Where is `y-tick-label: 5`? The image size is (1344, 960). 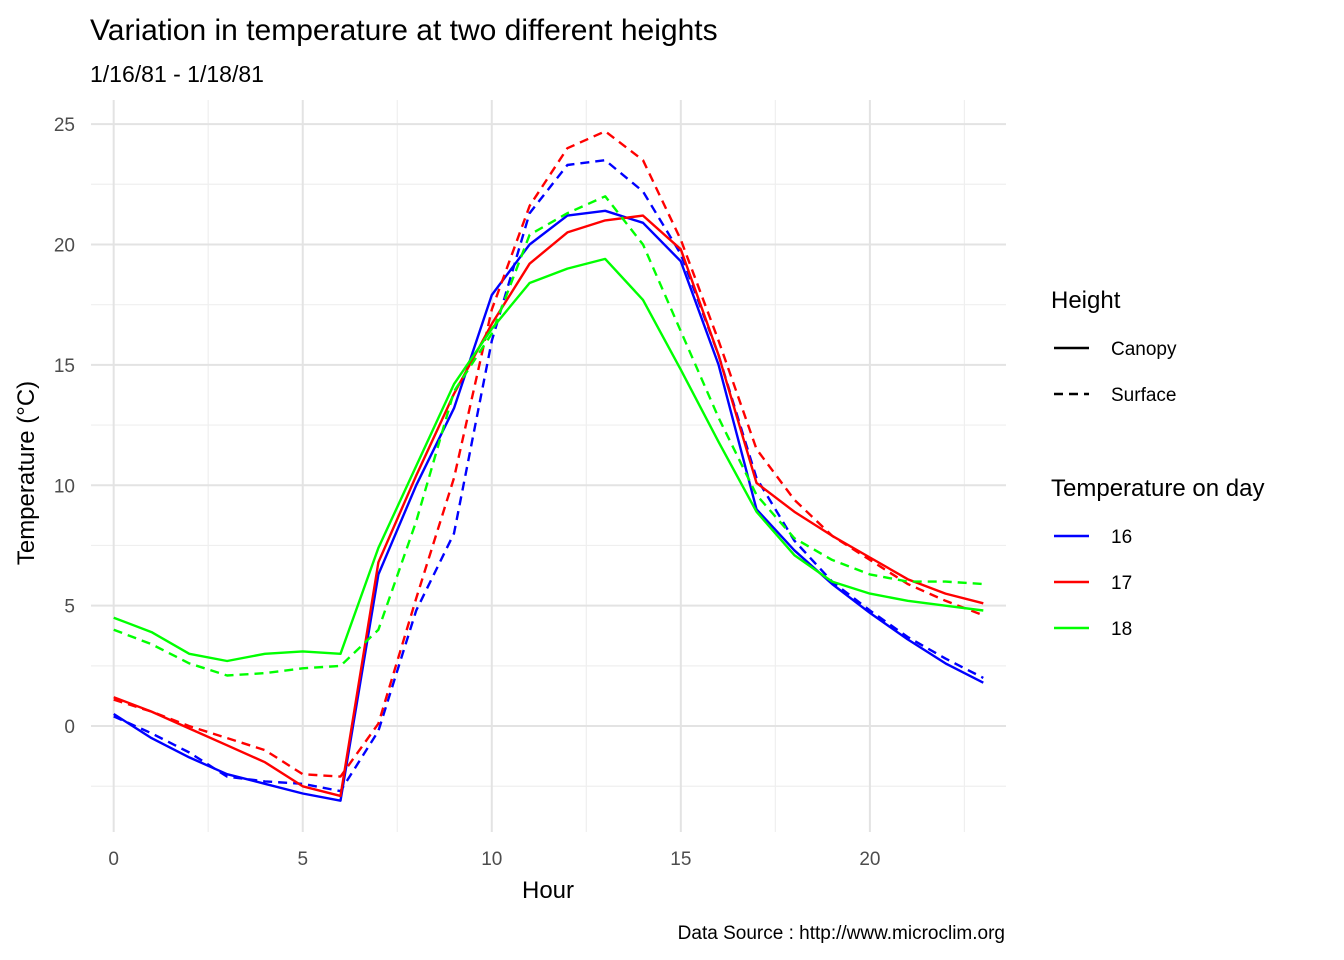 y-tick-label: 5 is located at coordinates (69, 607).